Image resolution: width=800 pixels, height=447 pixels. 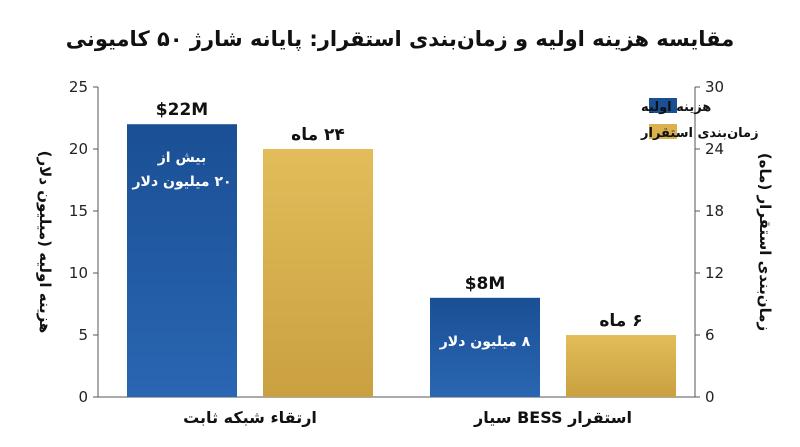 What do you see at coordinates (485, 342) in the screenshot?
I see `bar-cost-inner-label: ۸ میلیون دلار` at bounding box center [485, 342].